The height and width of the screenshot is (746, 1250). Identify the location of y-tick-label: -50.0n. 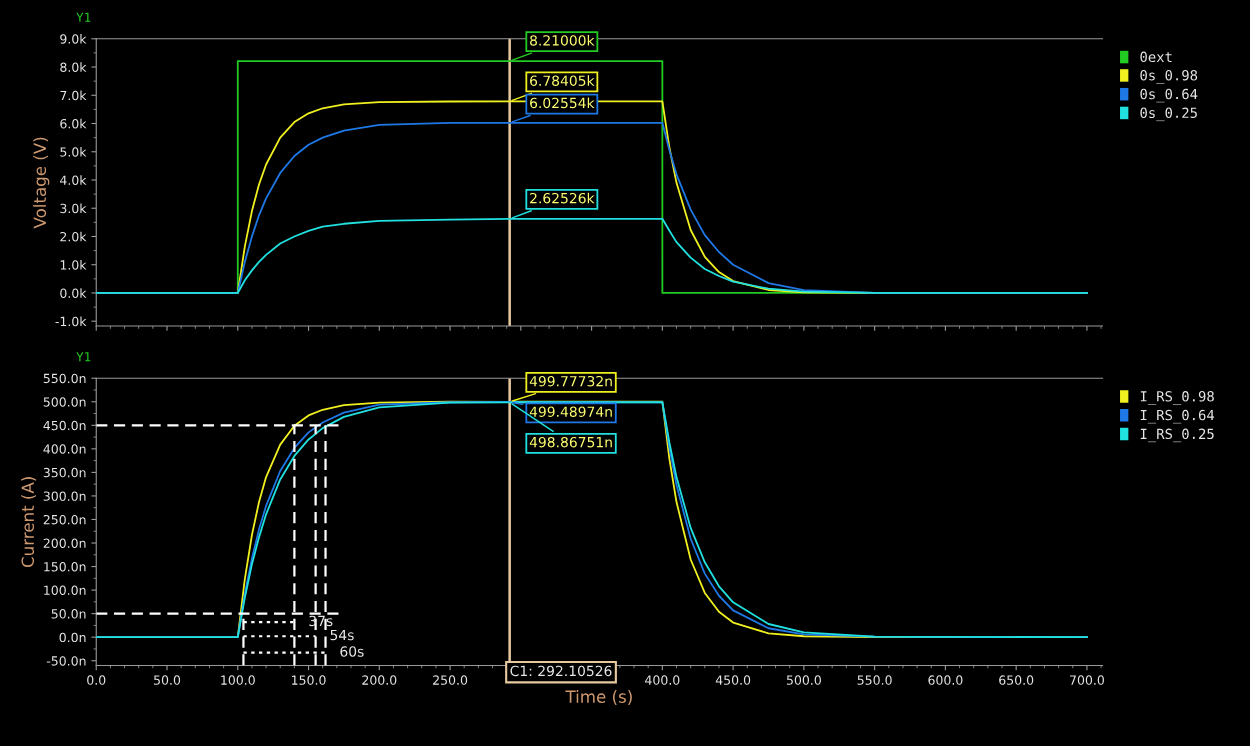
(66, 661).